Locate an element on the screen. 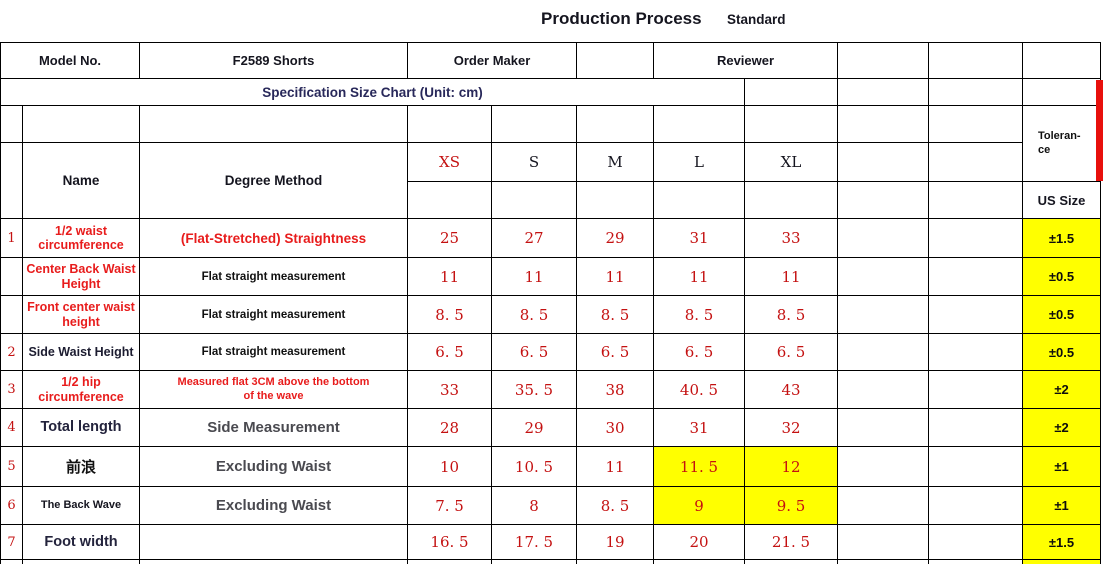  order-maker-cell: Order Maker is located at coordinates (492, 61).